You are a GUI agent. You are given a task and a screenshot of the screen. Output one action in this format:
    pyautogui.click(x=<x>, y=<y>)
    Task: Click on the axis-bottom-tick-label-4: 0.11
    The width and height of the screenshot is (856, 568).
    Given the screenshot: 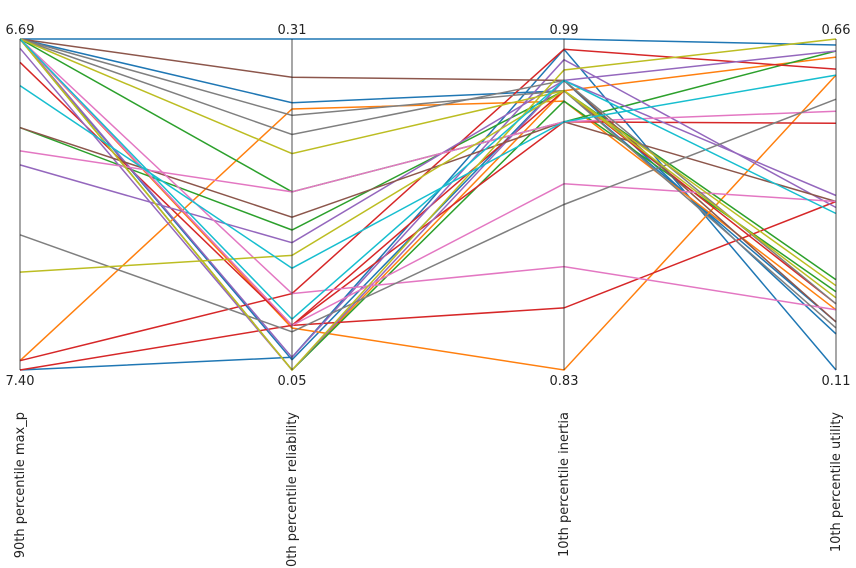 What is the action you would take?
    pyautogui.click(x=836, y=381)
    